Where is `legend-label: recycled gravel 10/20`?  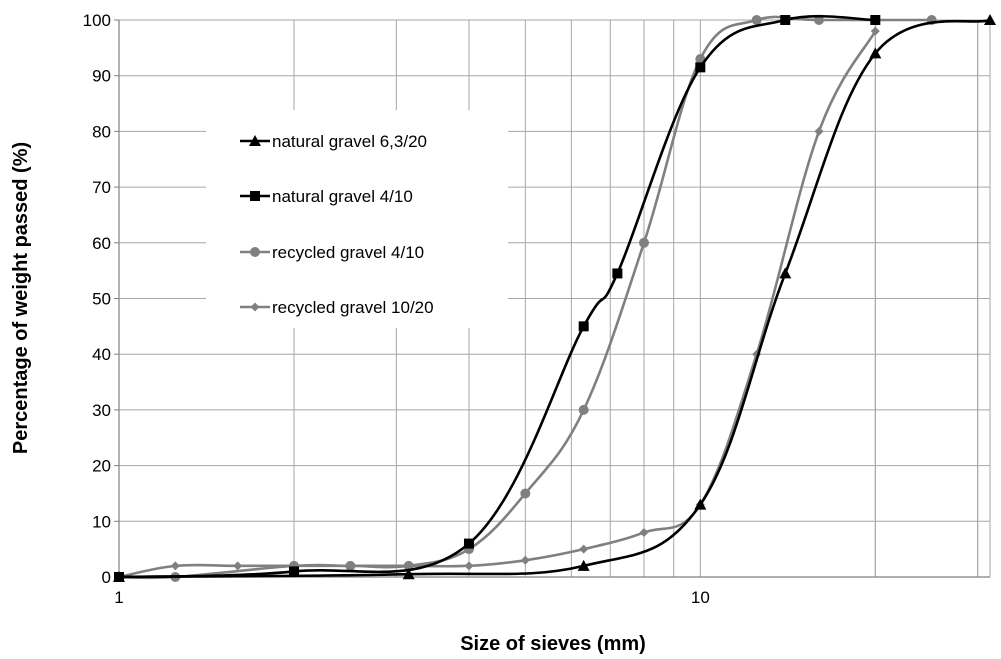
legend-label: recycled gravel 10/20 is located at coordinates (353, 307).